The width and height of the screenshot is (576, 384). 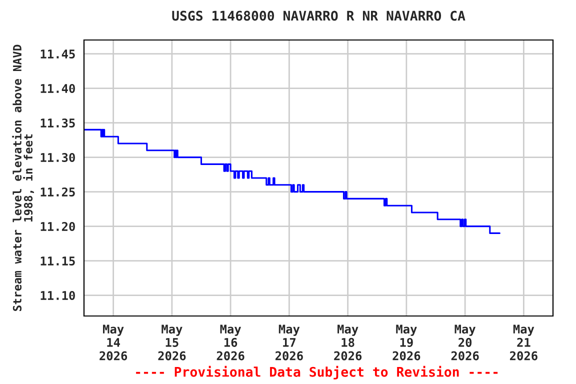 I want to click on y-tick-label: 11.15, so click(x=57, y=261).